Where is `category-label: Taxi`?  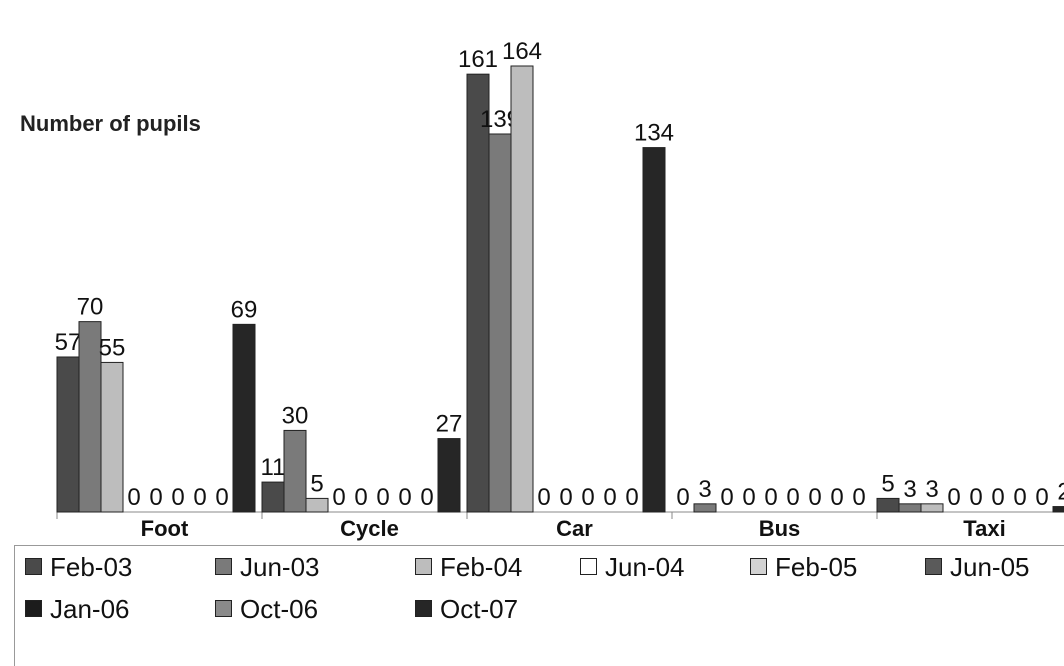
category-label: Taxi is located at coordinates (984, 528).